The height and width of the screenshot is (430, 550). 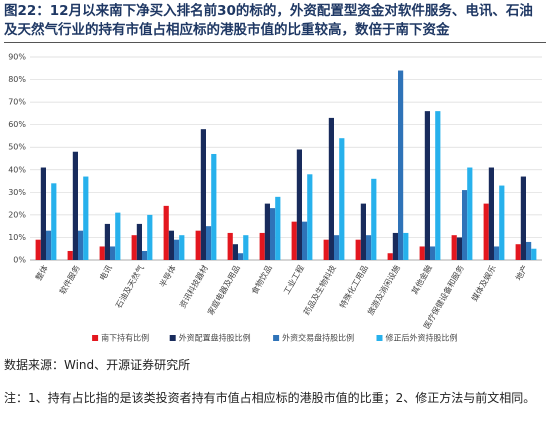 I want to click on legend-label: 外资配置盘持股比例, so click(x=215, y=338).